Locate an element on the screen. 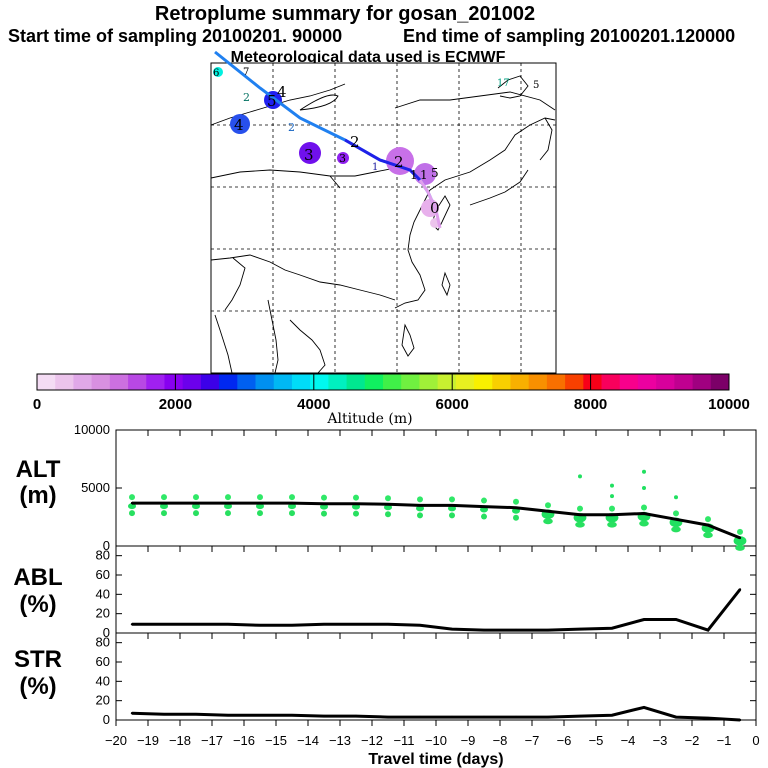  trajectory-label: 0 is located at coordinates (435, 208).